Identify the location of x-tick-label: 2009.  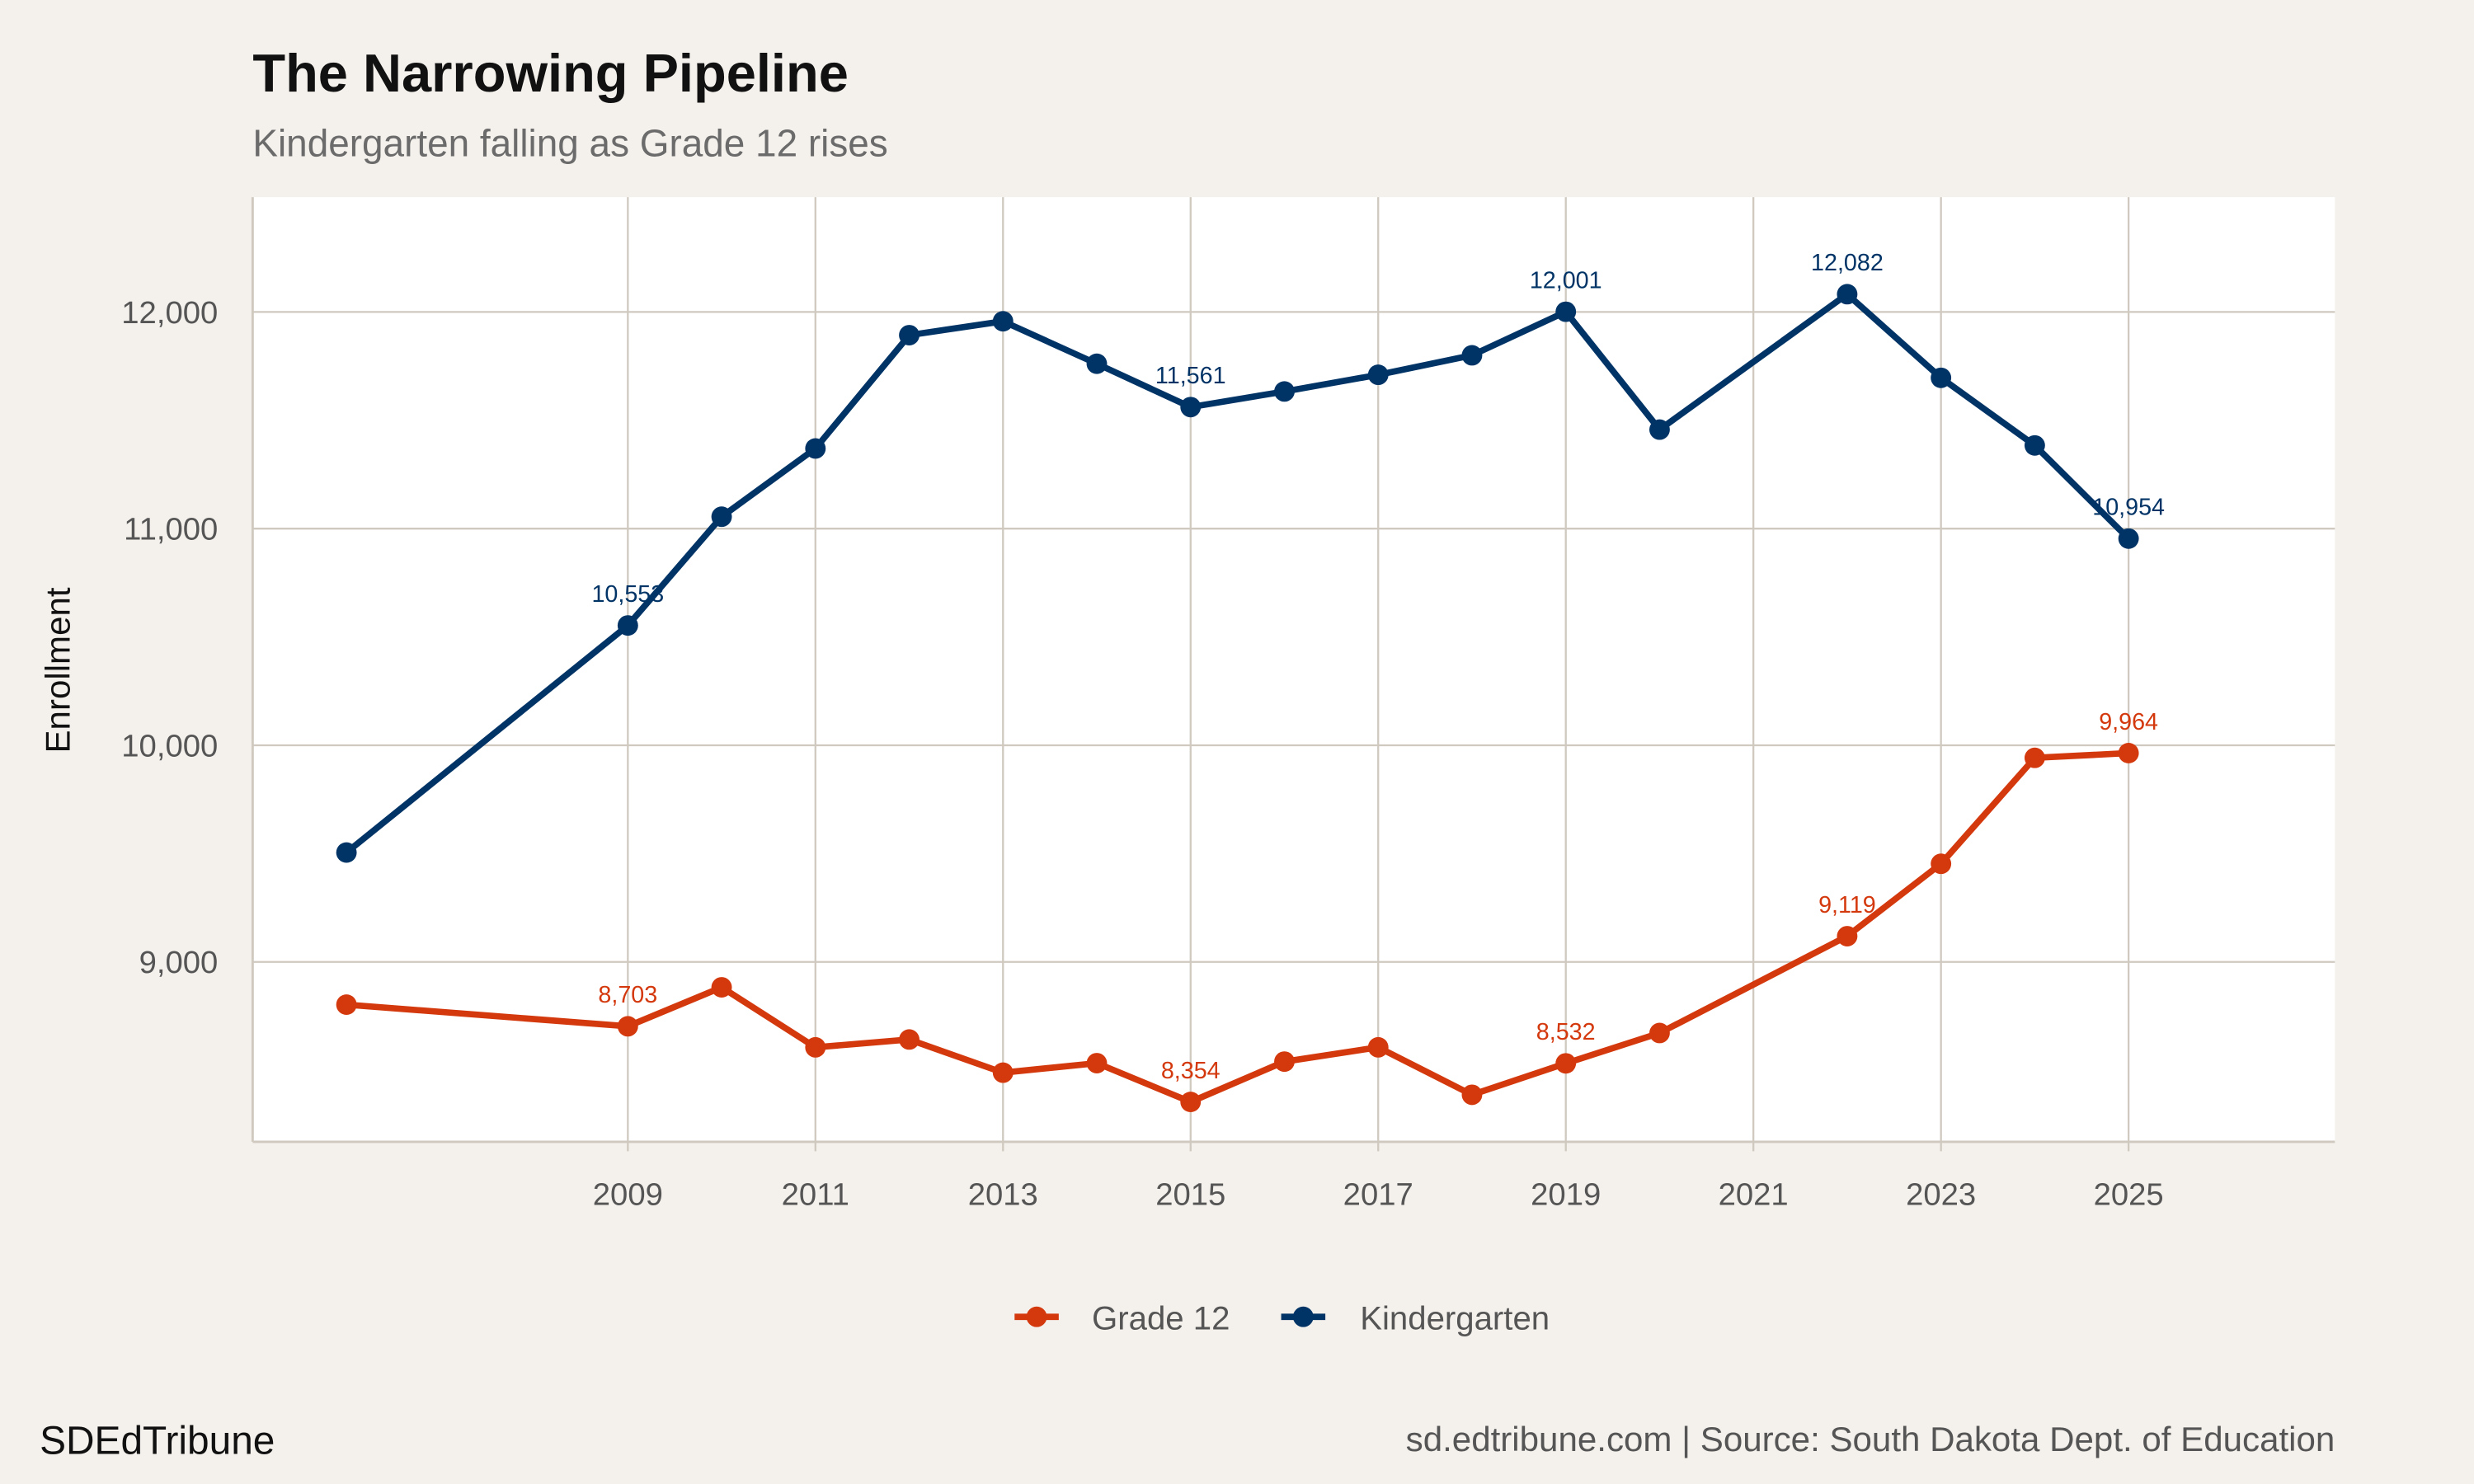
(628, 1194).